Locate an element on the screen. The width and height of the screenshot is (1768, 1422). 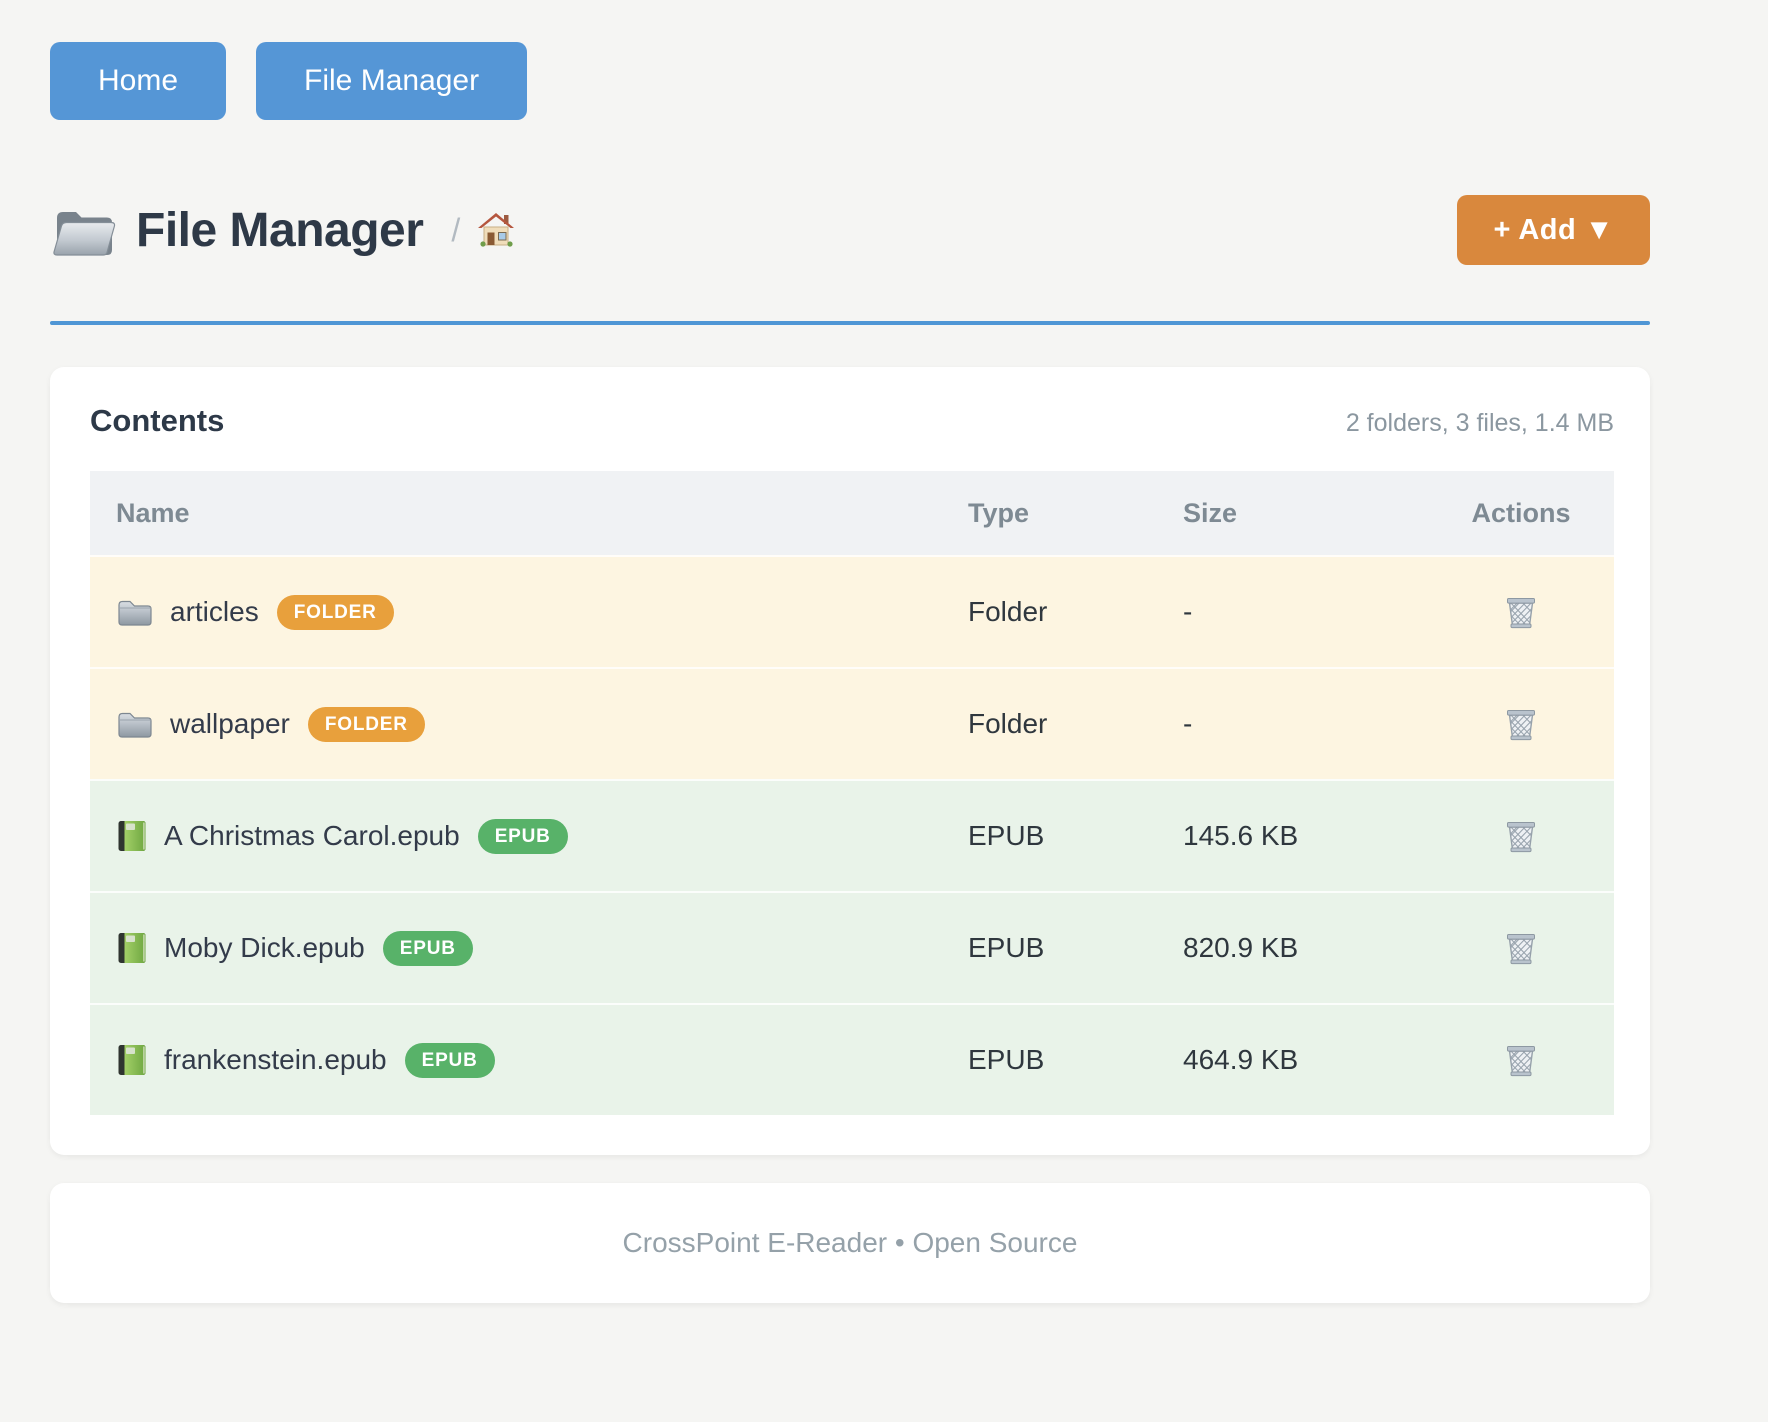
size-cell: 820.9 KB is located at coordinates (1241, 947).